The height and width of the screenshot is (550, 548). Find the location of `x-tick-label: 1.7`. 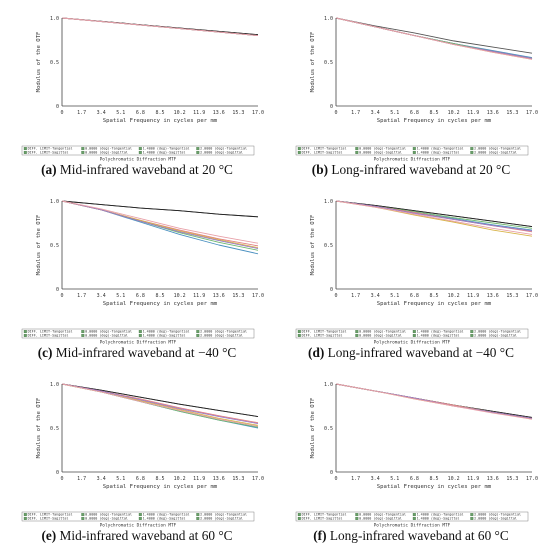

x-tick-label: 1.7 is located at coordinates (355, 479).